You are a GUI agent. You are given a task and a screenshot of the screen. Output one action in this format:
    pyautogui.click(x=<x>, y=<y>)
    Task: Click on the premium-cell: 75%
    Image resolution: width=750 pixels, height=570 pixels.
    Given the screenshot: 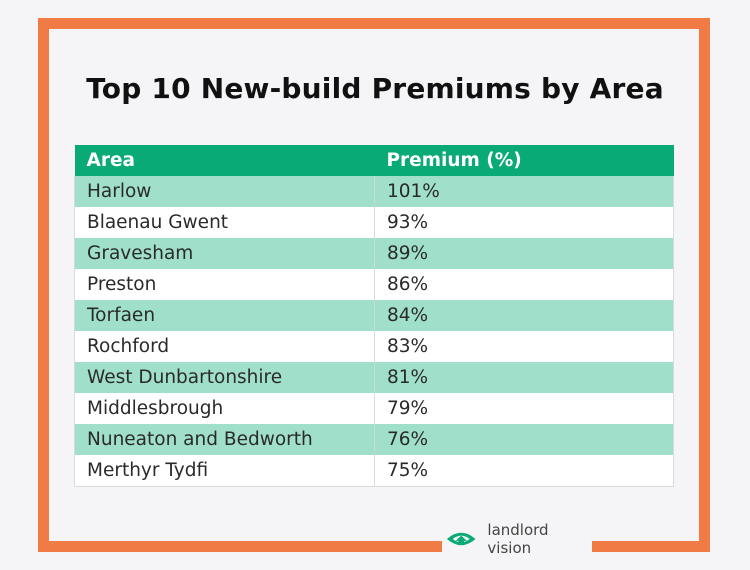 What is the action you would take?
    pyautogui.click(x=524, y=471)
    